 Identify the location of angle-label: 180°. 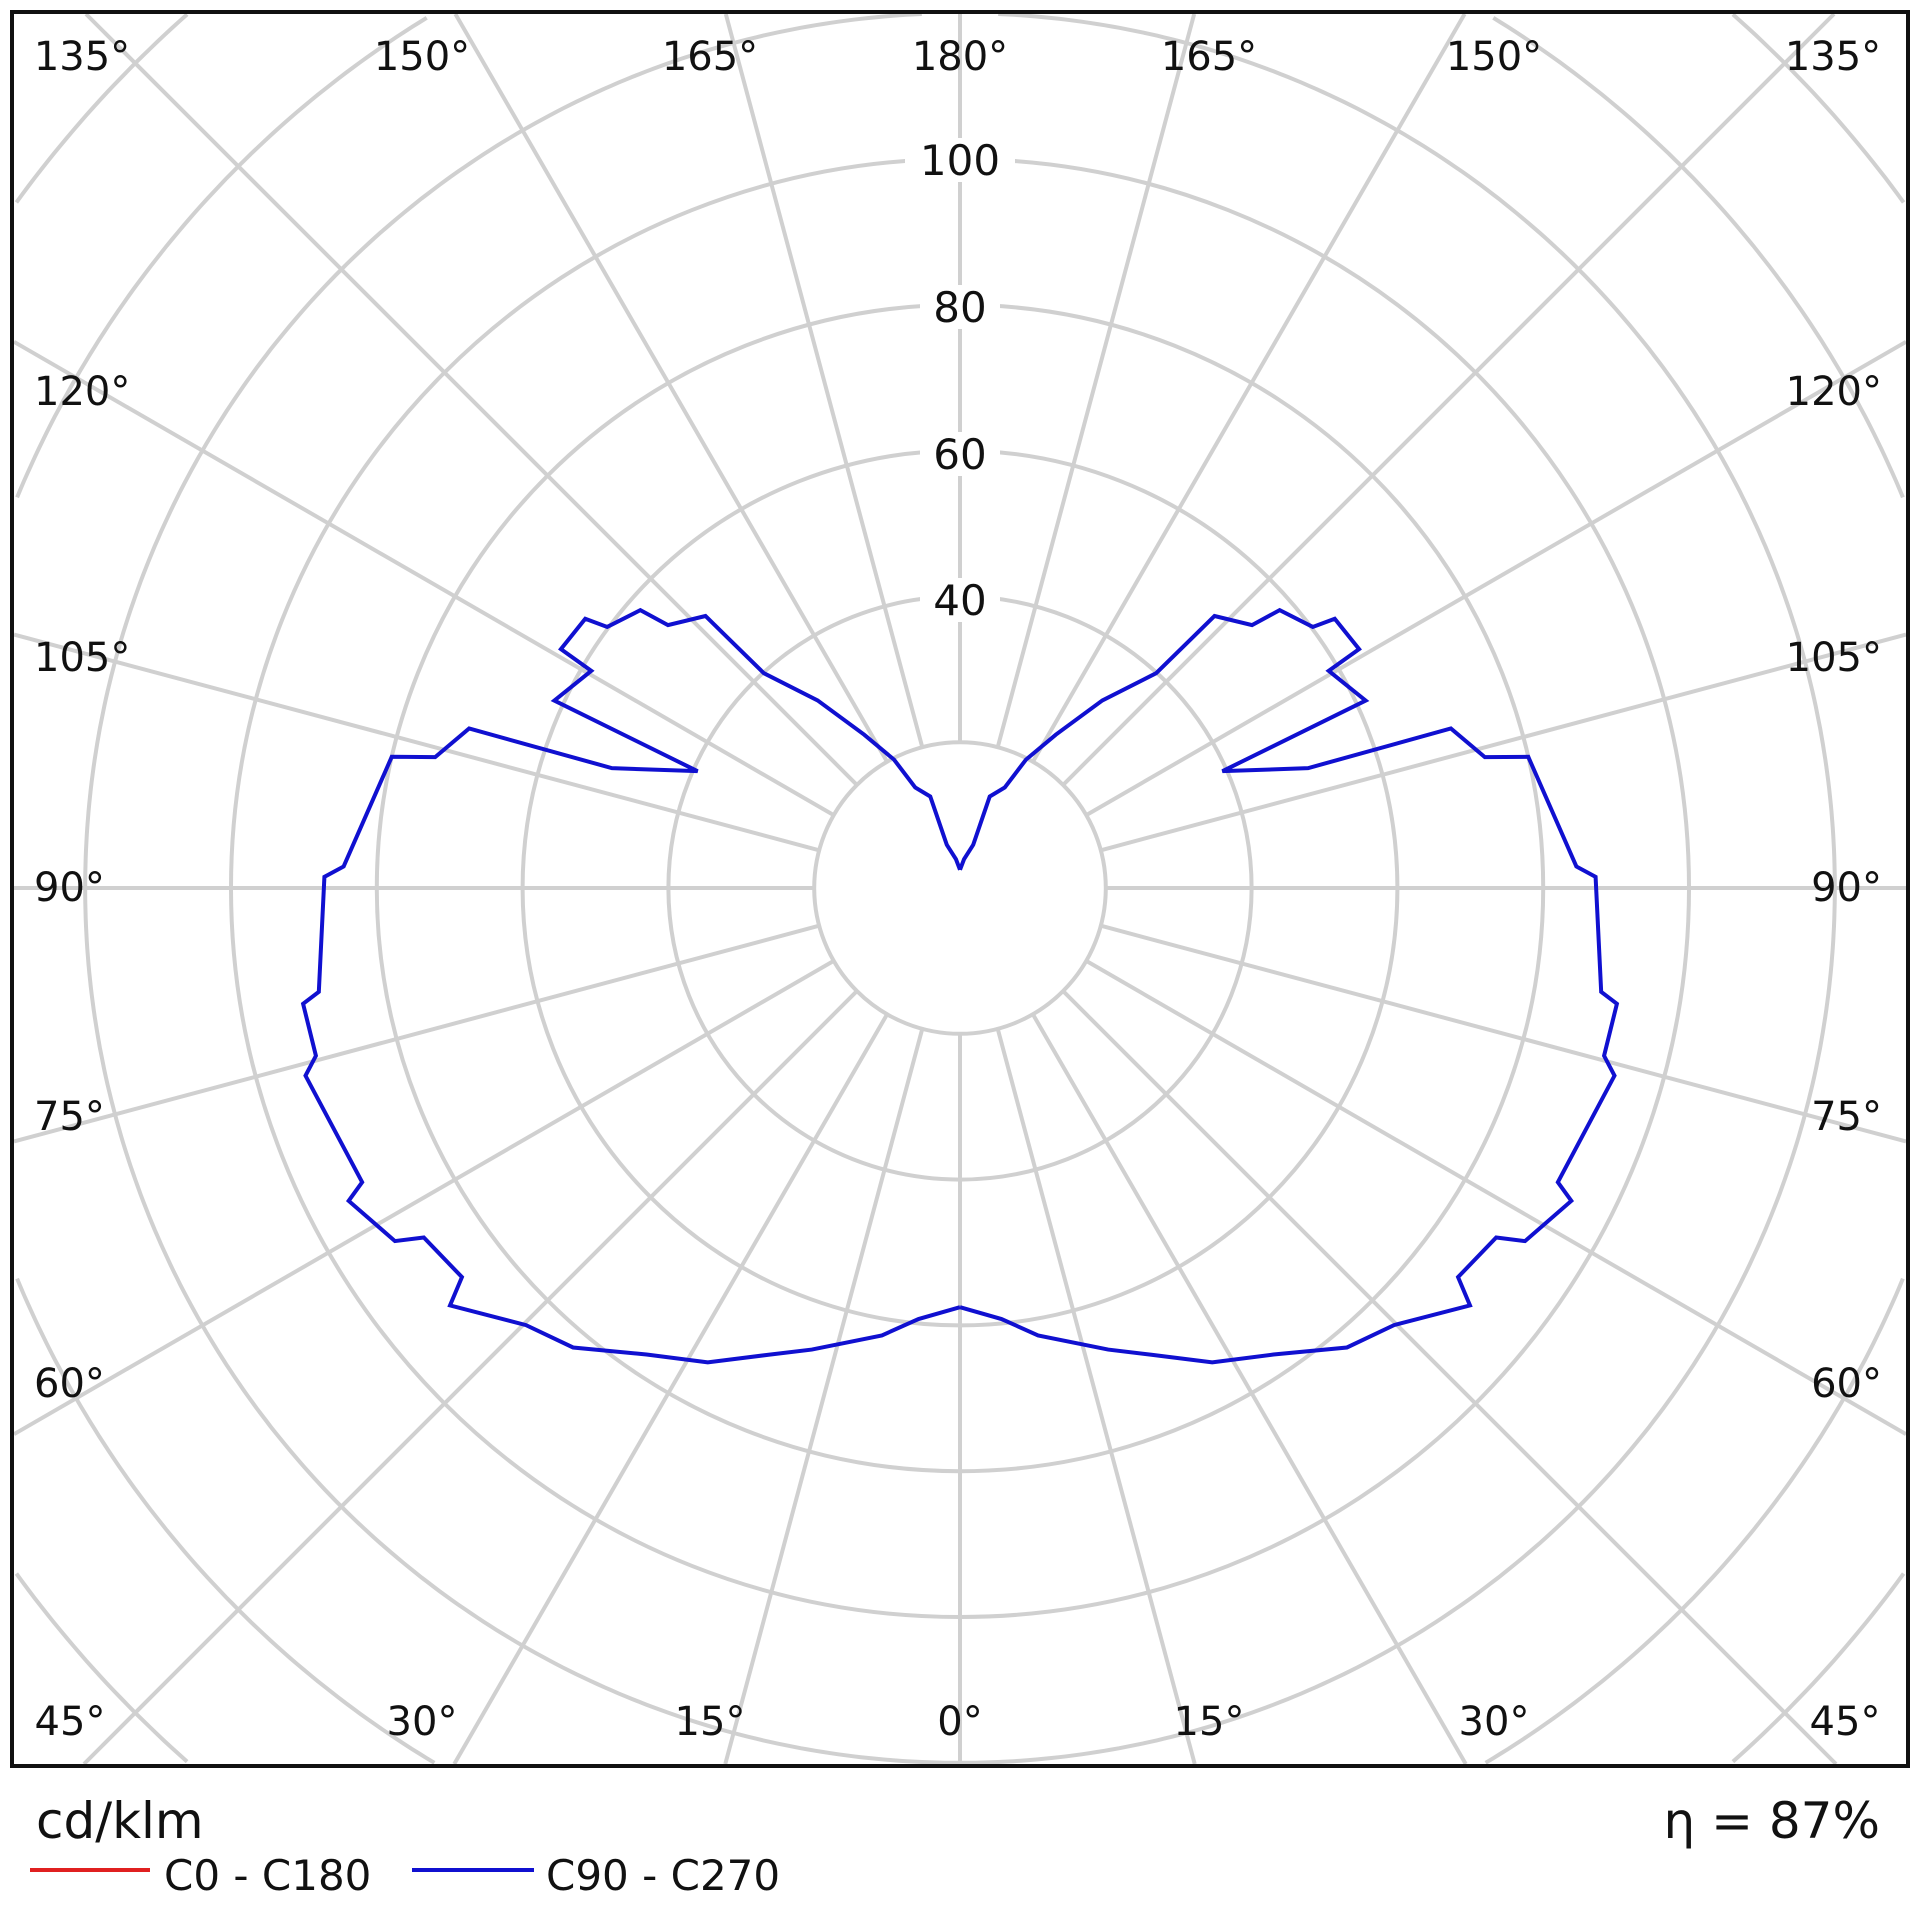
(960, 57).